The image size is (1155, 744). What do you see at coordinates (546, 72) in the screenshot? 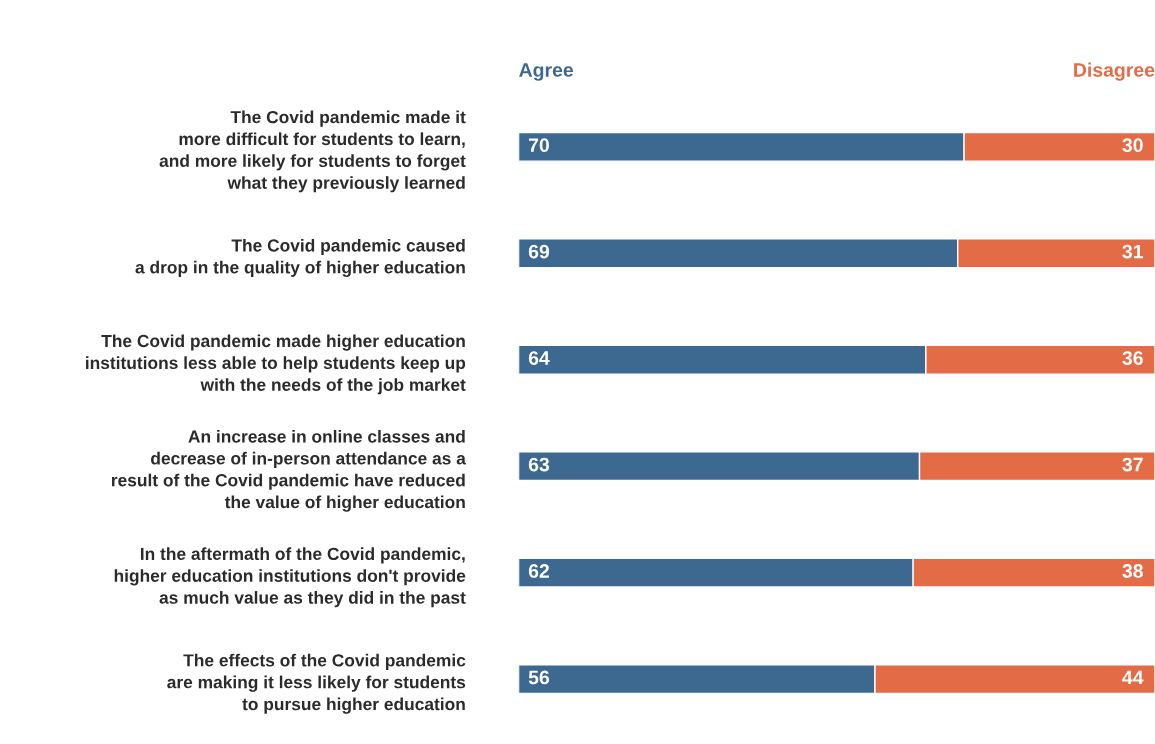
I see `text: Agree` at bounding box center [546, 72].